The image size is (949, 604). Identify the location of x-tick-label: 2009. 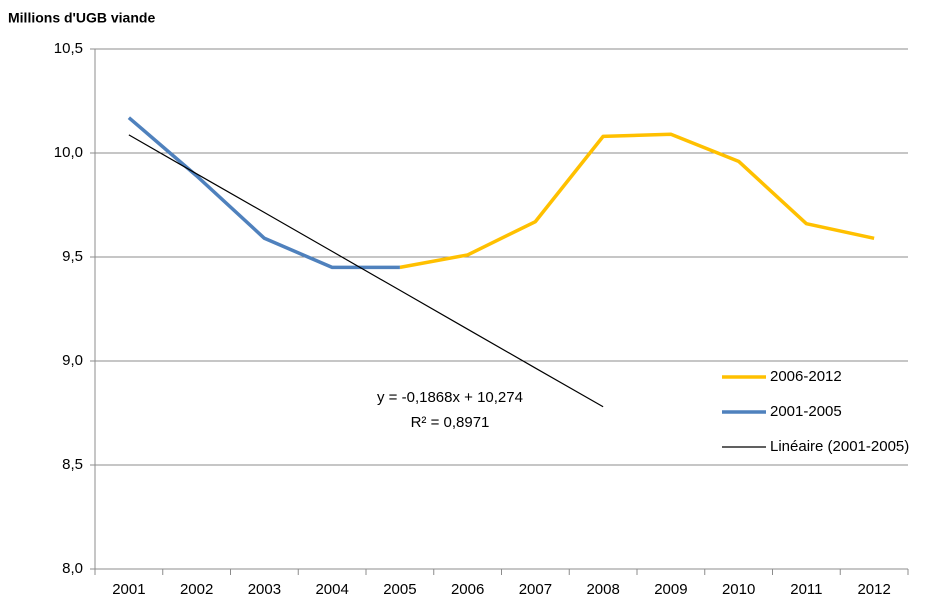
(670, 589).